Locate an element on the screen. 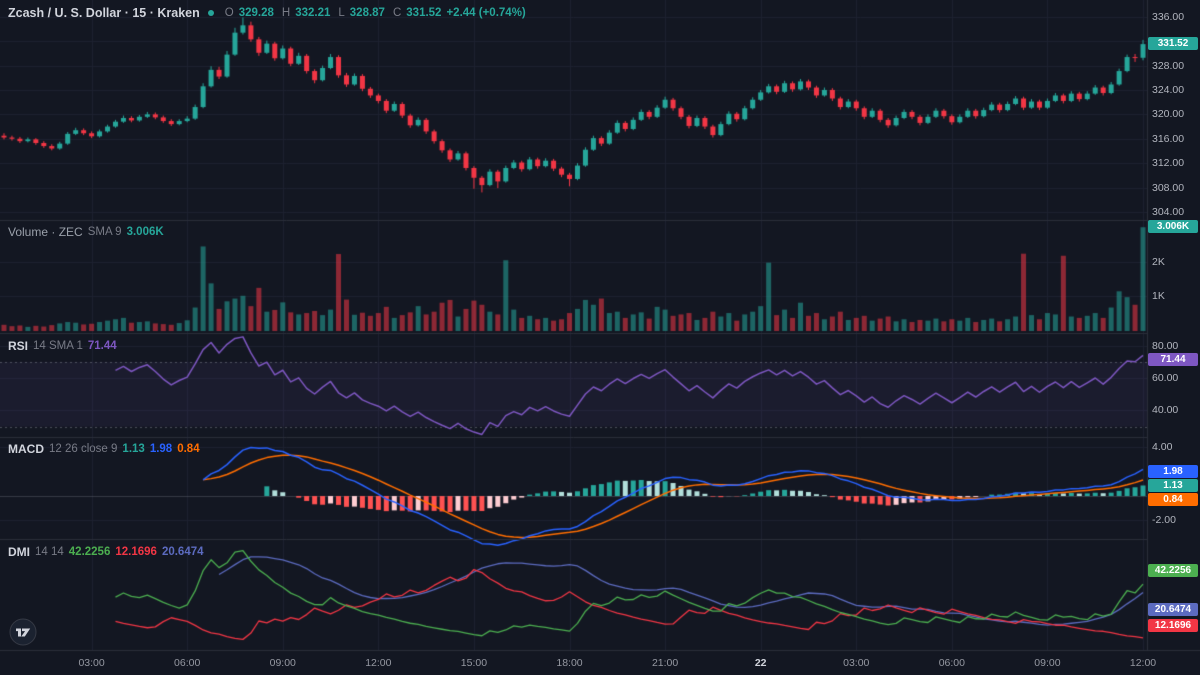  tradingview-logo-icon is located at coordinates (23, 632).